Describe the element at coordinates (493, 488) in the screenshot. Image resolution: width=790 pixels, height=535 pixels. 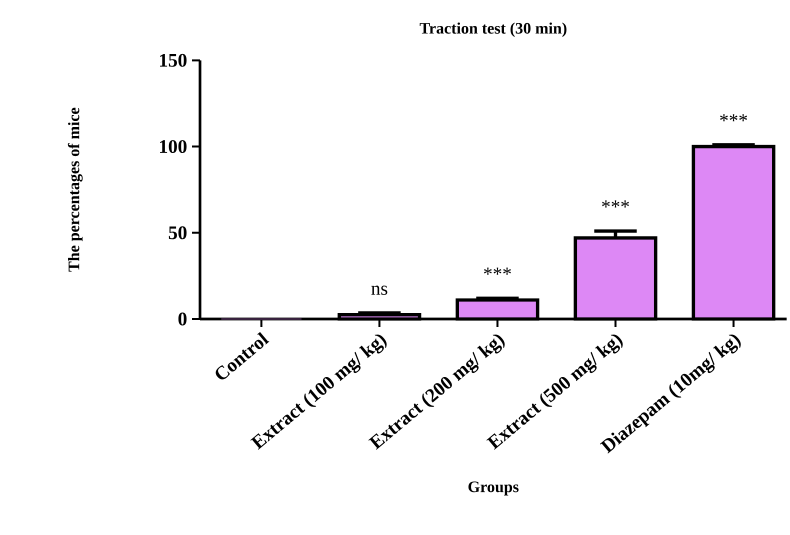
I see `x-axis-title: Groups` at that location.